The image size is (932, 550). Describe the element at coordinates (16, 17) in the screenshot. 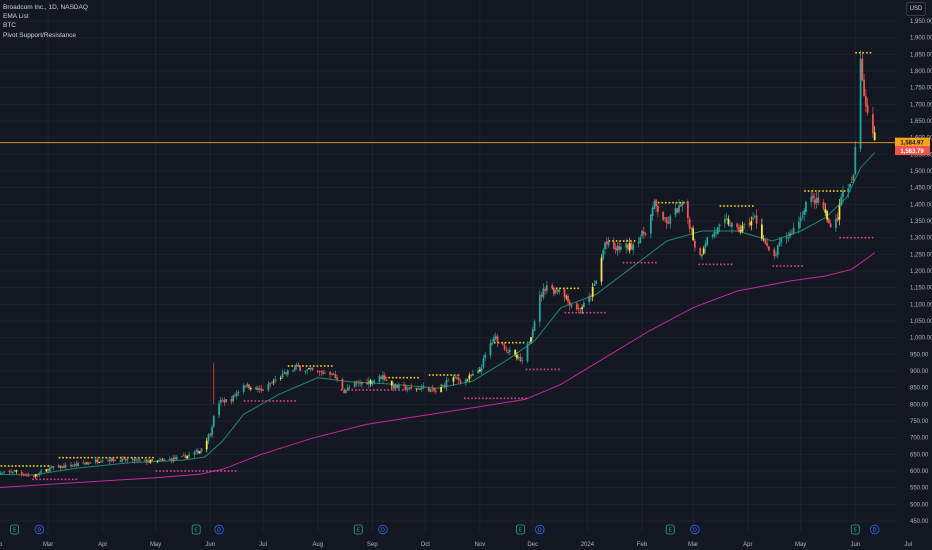

I see `indicator-ema-list: EMA List` at that location.